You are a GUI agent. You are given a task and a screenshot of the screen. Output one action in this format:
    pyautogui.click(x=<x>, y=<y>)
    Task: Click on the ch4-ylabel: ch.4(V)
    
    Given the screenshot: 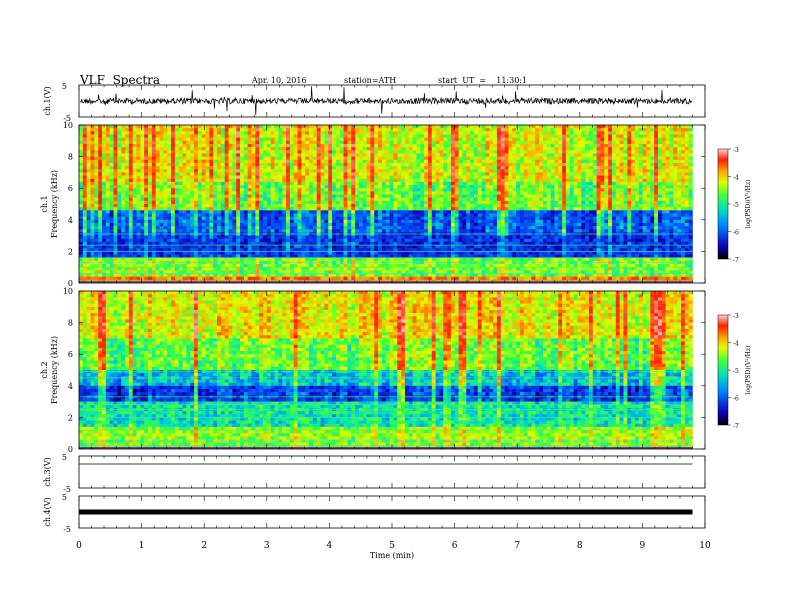 What is the action you would take?
    pyautogui.click(x=47, y=511)
    